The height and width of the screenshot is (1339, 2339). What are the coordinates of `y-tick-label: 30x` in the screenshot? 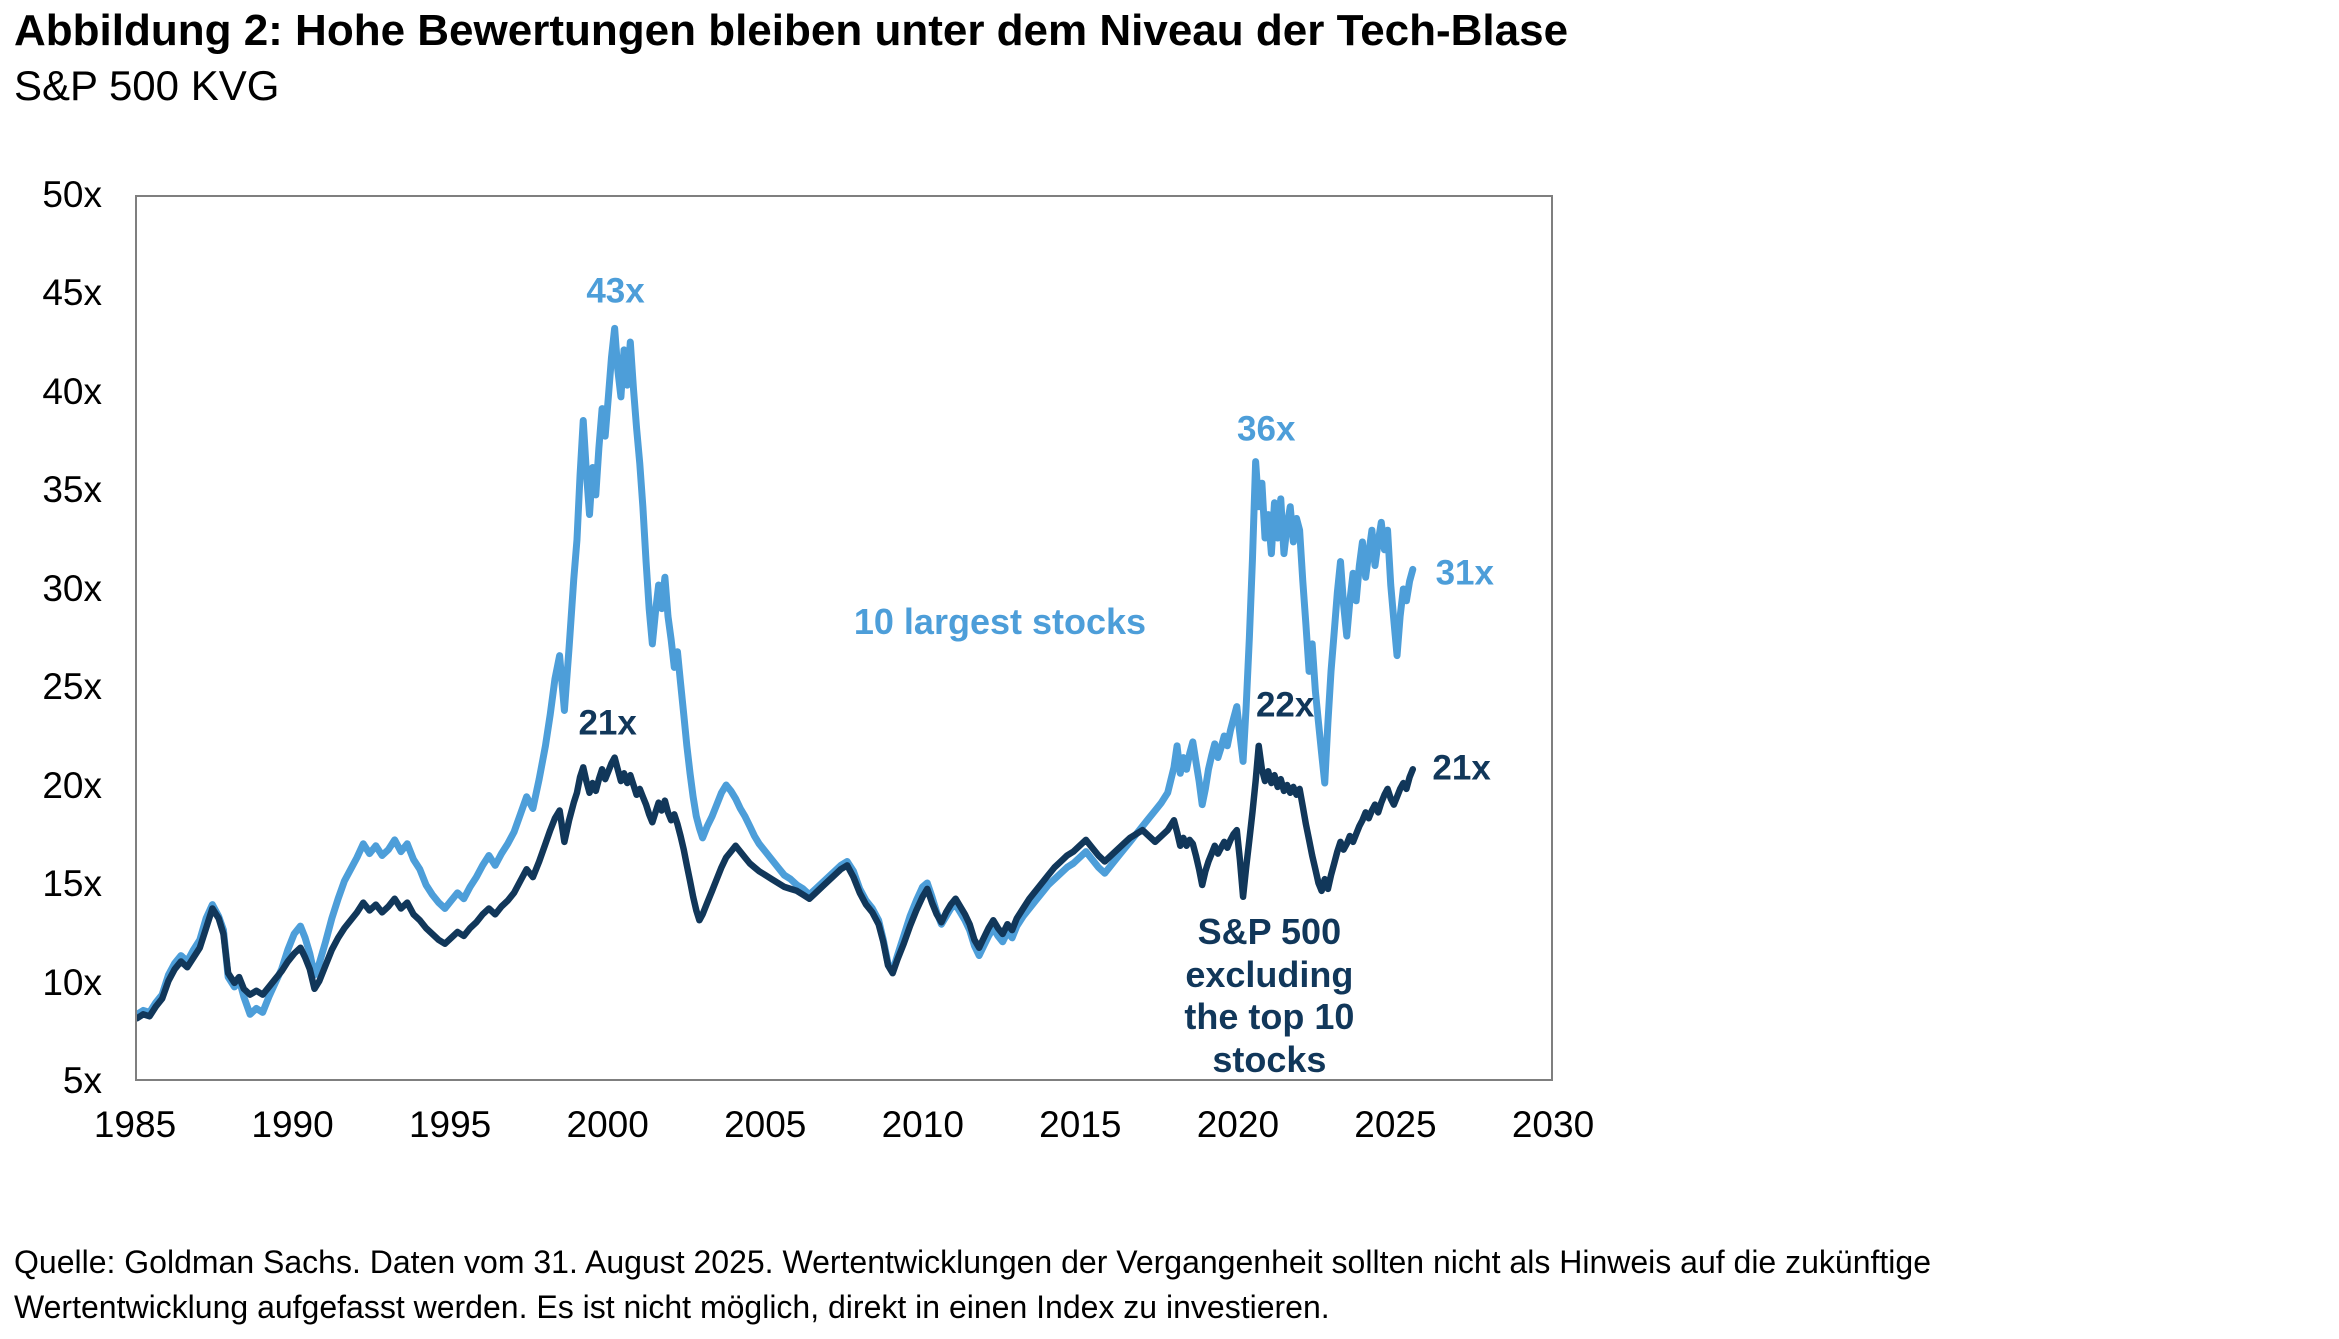 It's located at (72, 588).